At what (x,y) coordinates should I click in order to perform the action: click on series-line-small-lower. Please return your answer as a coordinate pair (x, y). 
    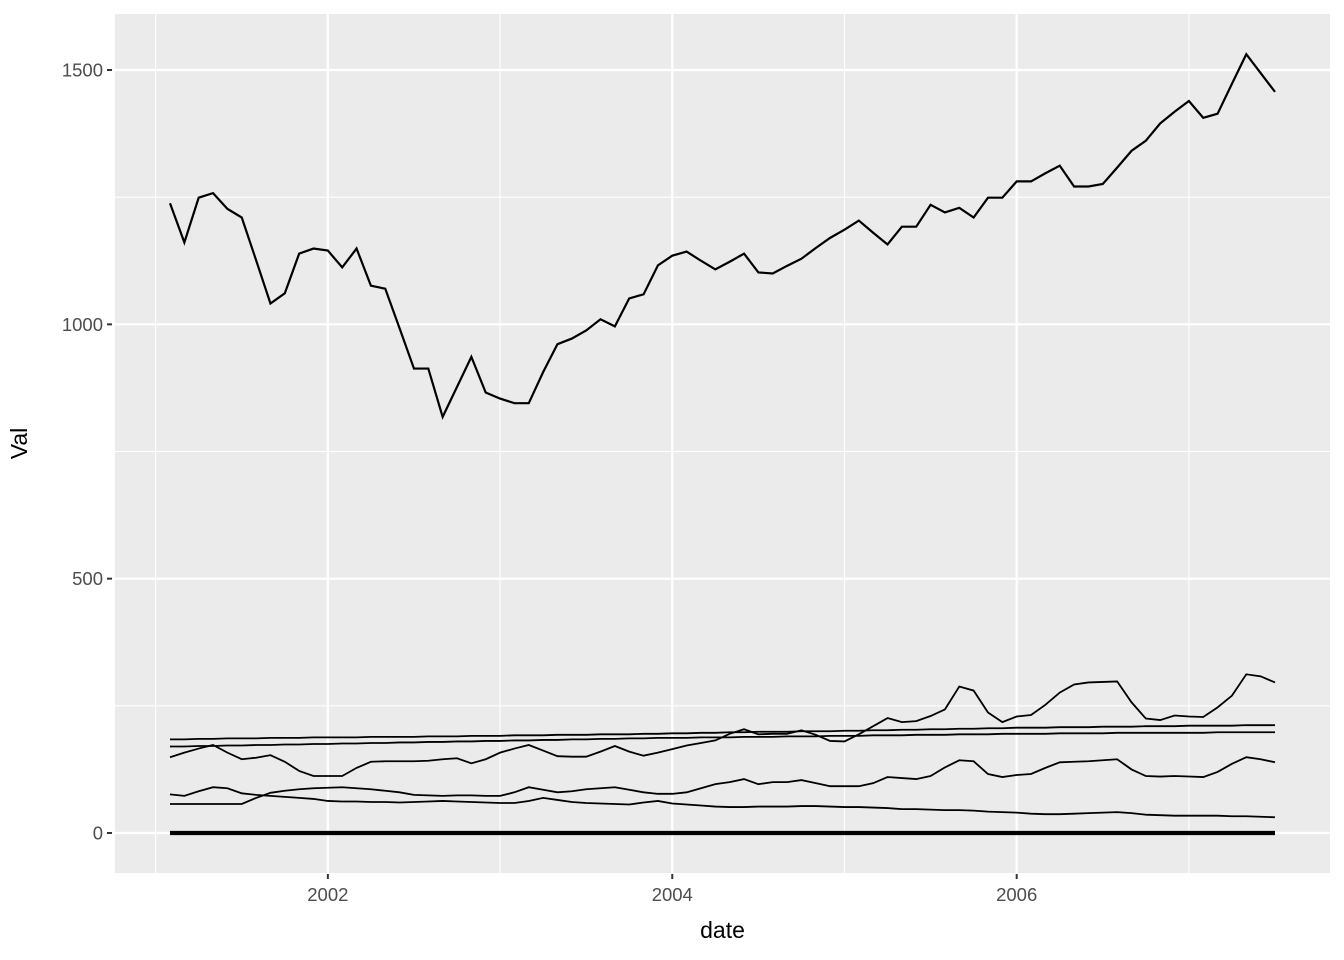
    Looking at the image, I should click on (722, 802).